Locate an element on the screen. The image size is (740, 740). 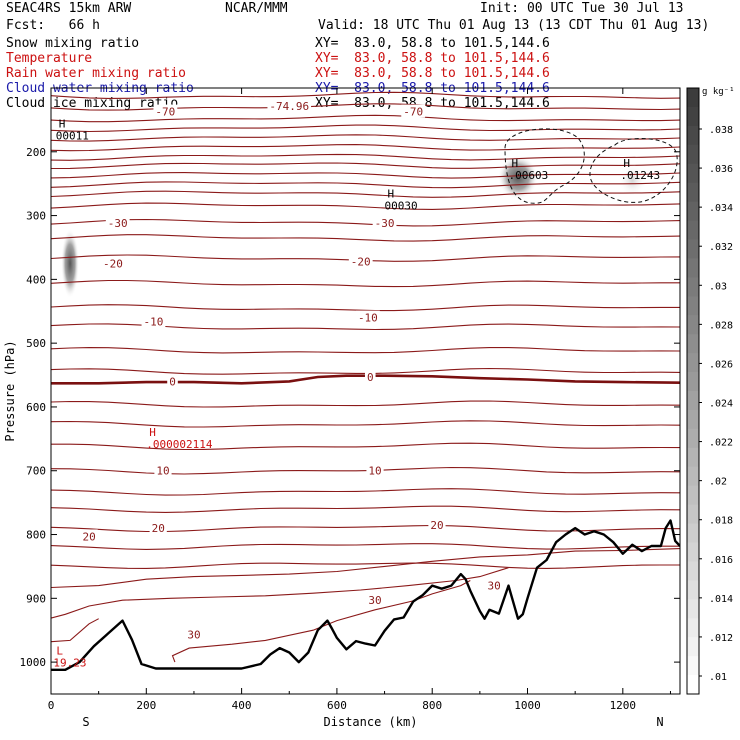
colorbar-tick-label: .018 is located at coordinates (721, 521).